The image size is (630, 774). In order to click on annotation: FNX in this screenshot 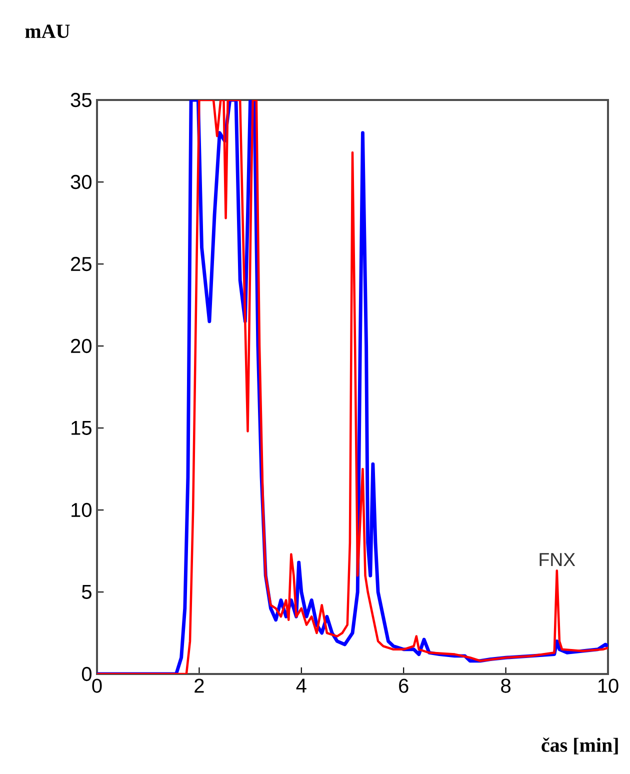, I will do `click(558, 559)`.